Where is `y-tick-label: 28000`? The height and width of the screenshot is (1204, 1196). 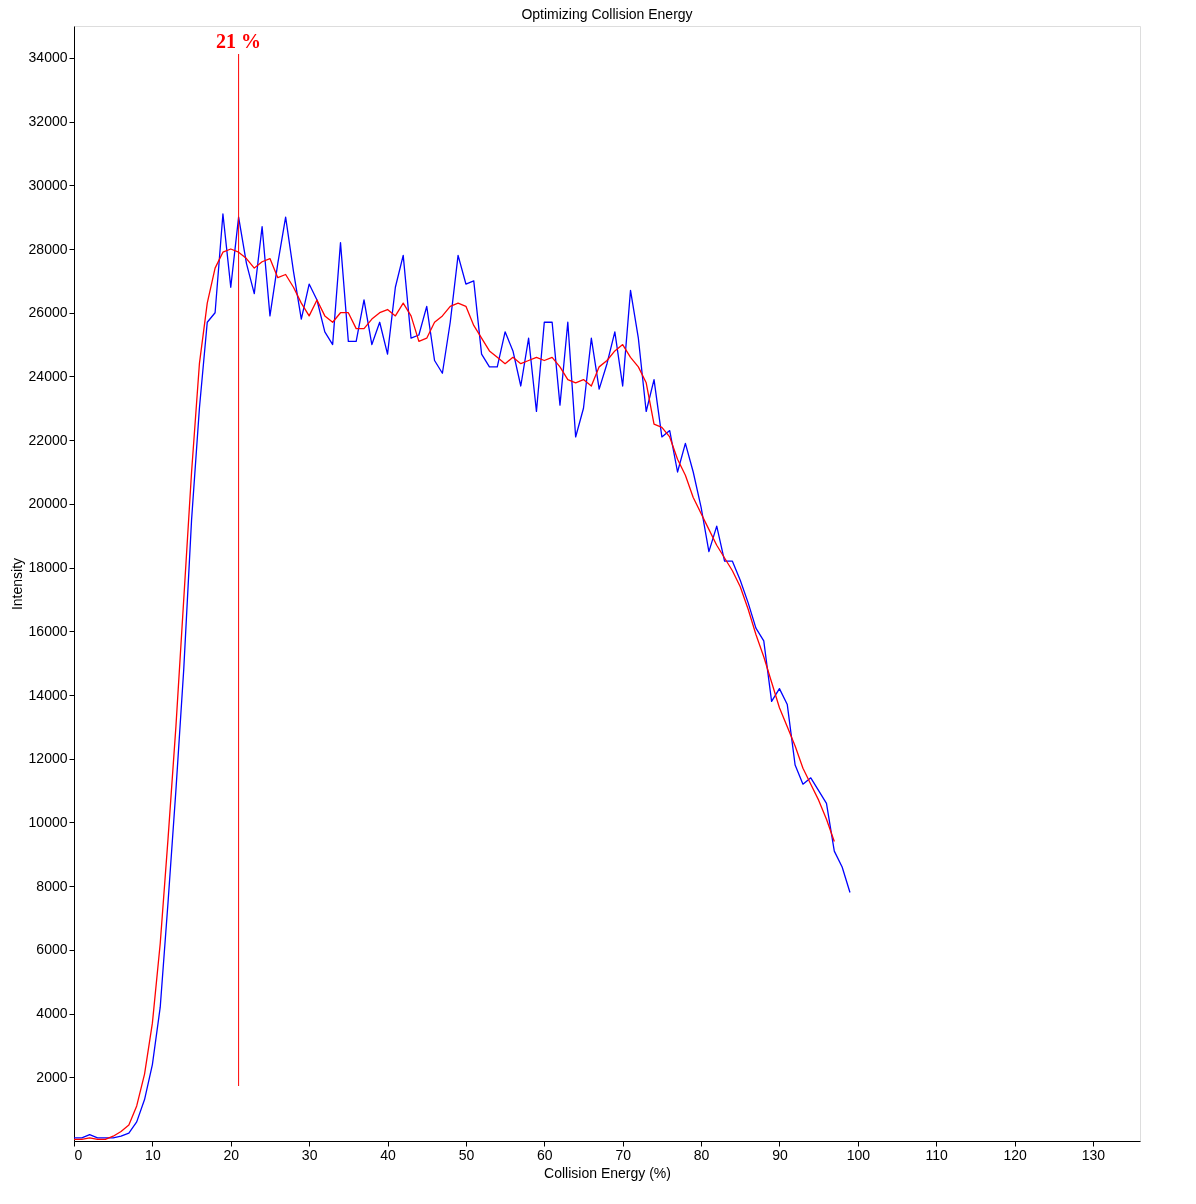
y-tick-label: 28000 is located at coordinates (48, 248).